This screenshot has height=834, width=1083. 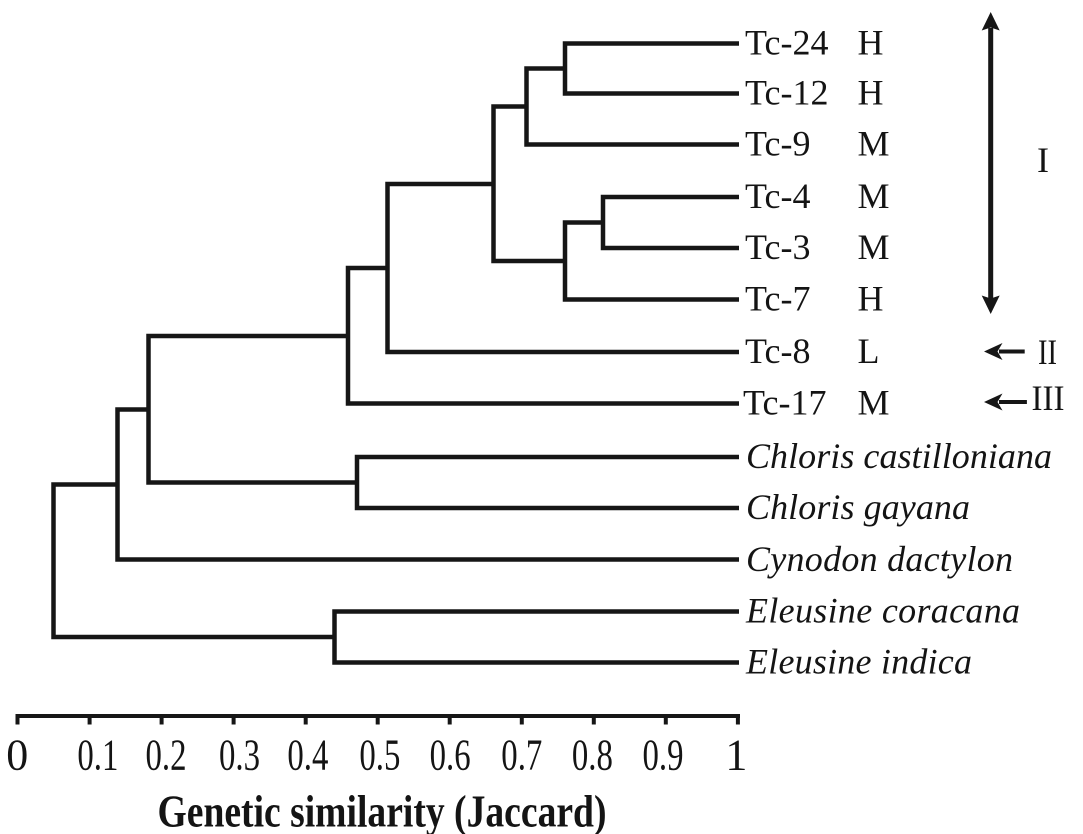 What do you see at coordinates (1043, 160) in the screenshot?
I see `svg-text: I` at bounding box center [1043, 160].